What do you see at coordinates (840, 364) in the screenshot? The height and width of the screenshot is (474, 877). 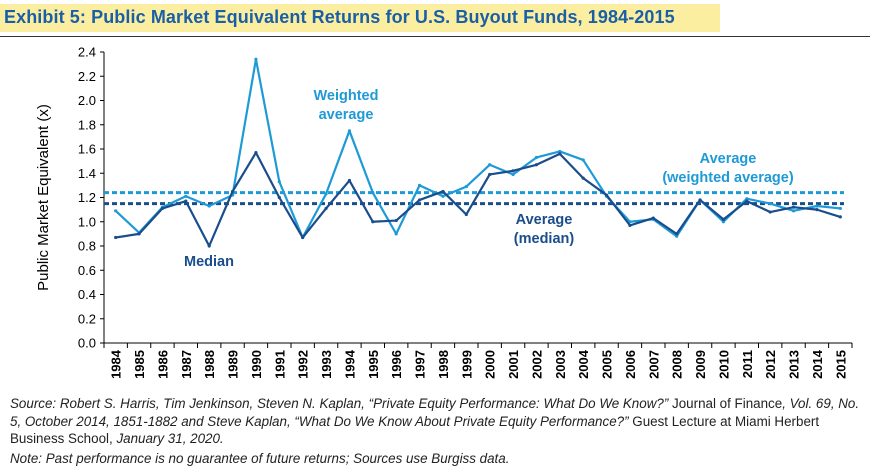 I see `x-tick-label: 2015` at bounding box center [840, 364].